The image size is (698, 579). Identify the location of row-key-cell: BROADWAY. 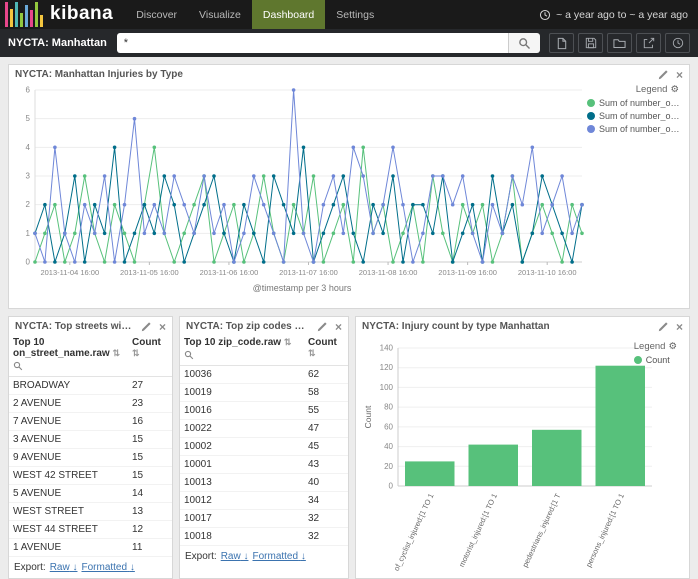
(68, 385).